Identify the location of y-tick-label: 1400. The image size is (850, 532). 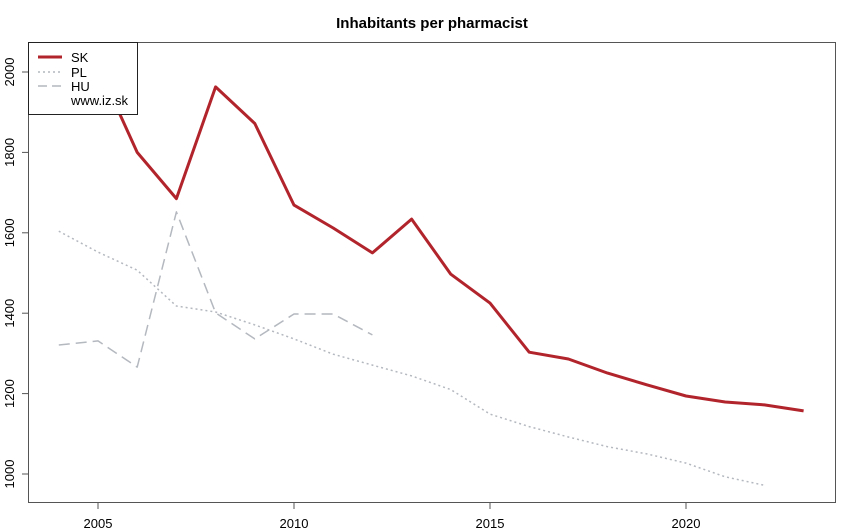
(9, 313).